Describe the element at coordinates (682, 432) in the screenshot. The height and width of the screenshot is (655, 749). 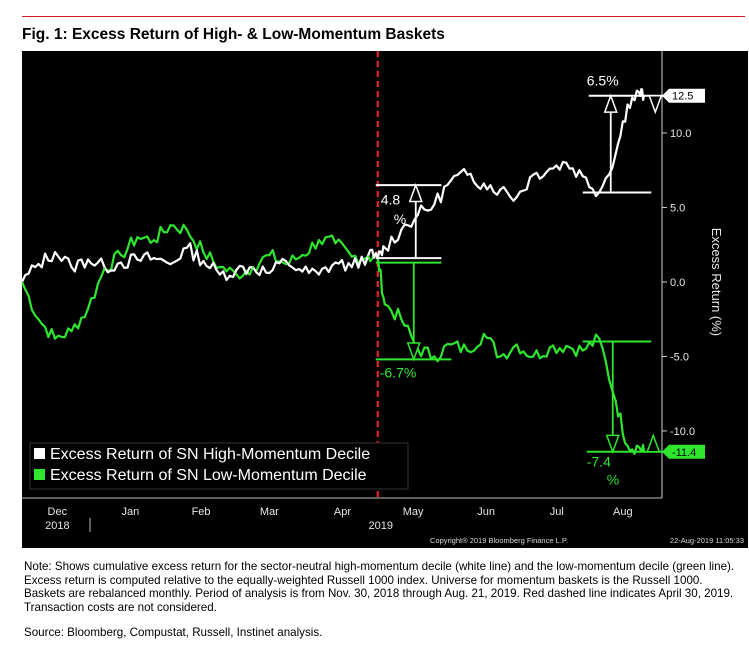
I see `y-tick-label: -10.0` at that location.